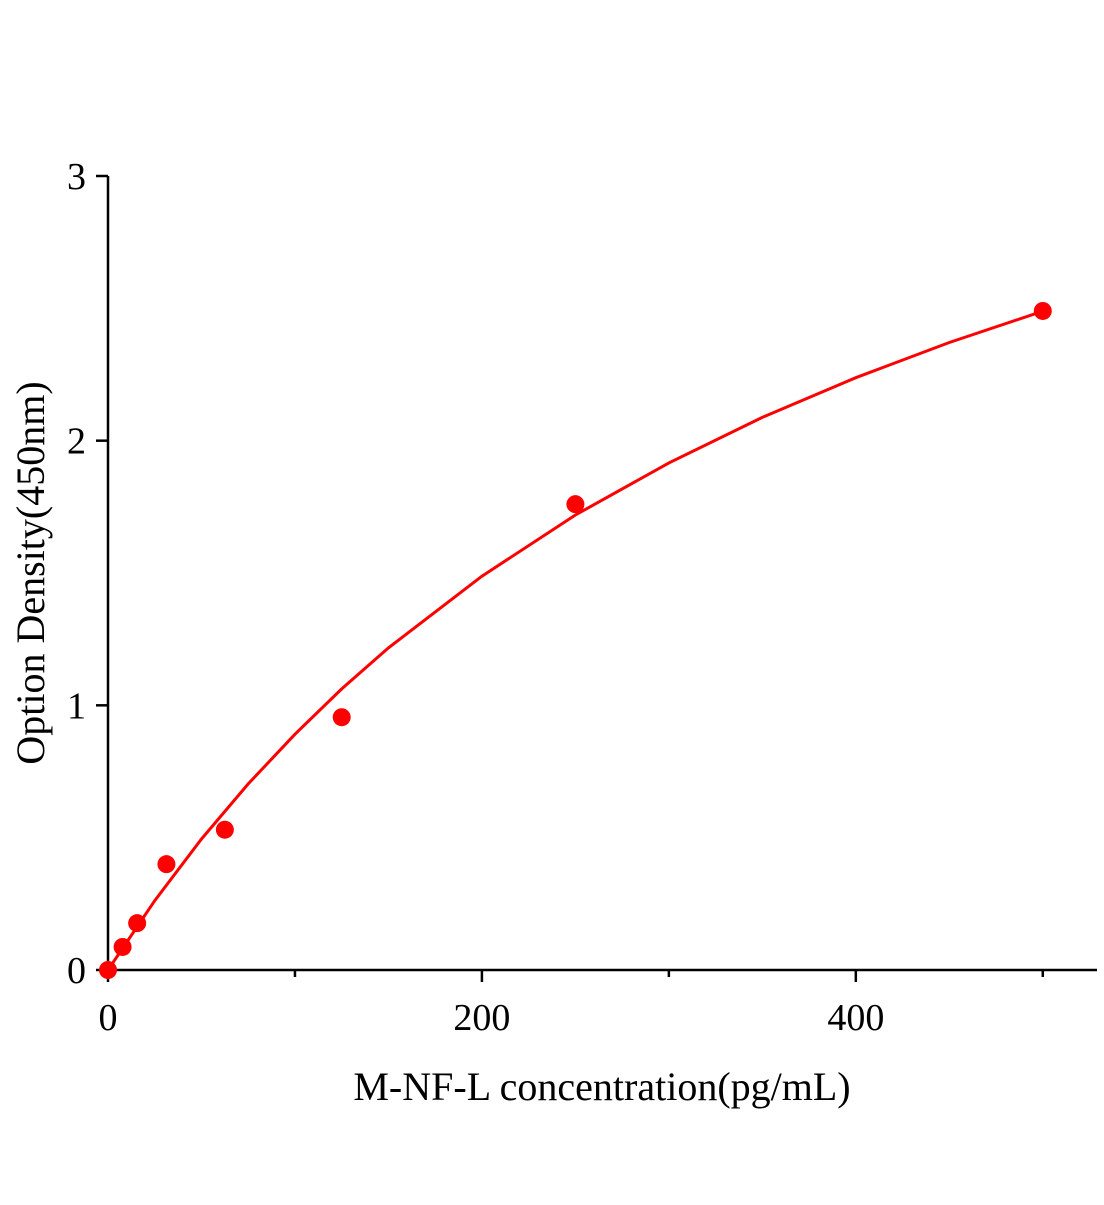  What do you see at coordinates (76, 971) in the screenshot?
I see `y-tick-label: 0` at bounding box center [76, 971].